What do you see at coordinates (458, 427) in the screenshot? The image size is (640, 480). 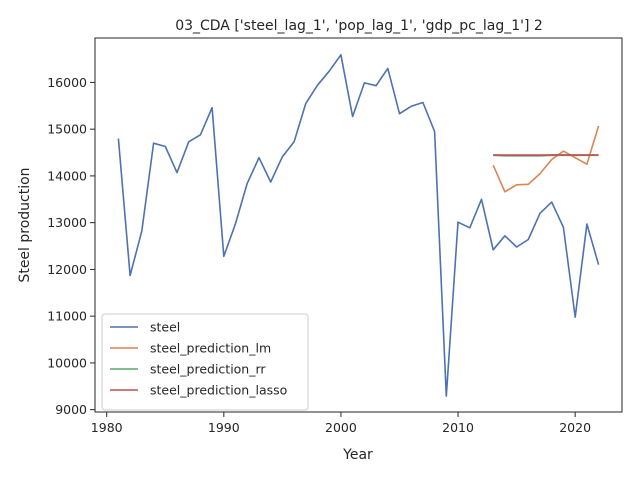 I see `x-tick-label: 2010` at bounding box center [458, 427].